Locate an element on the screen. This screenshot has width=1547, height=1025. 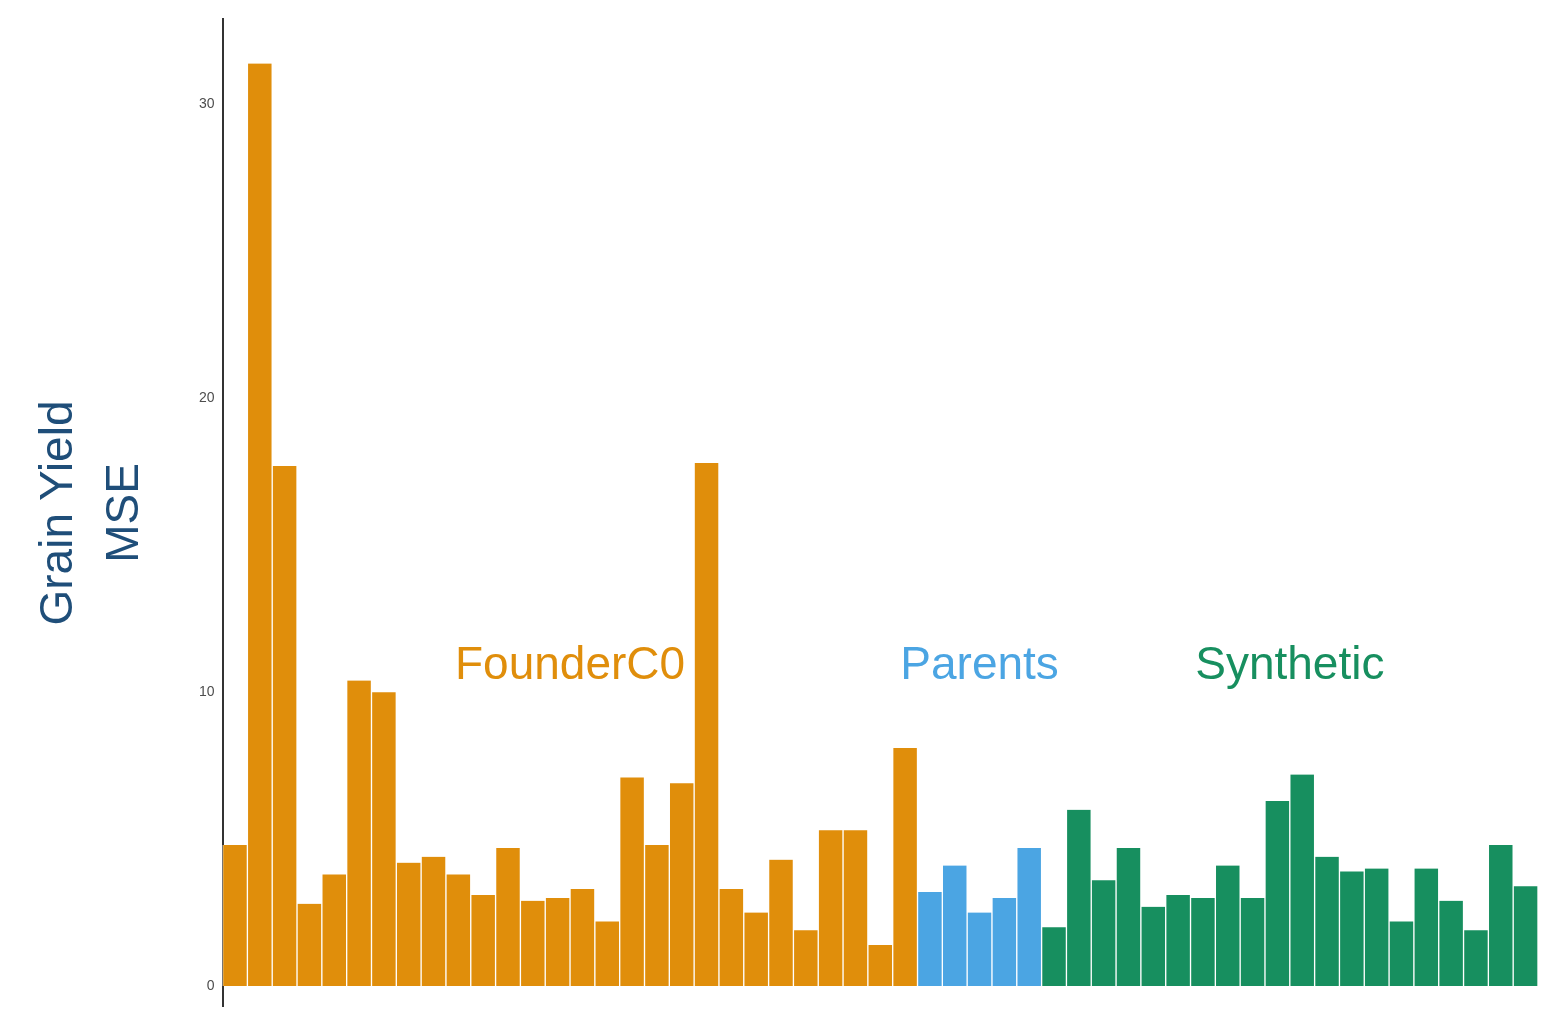
y-tick-label: 20 is located at coordinates (206, 397).